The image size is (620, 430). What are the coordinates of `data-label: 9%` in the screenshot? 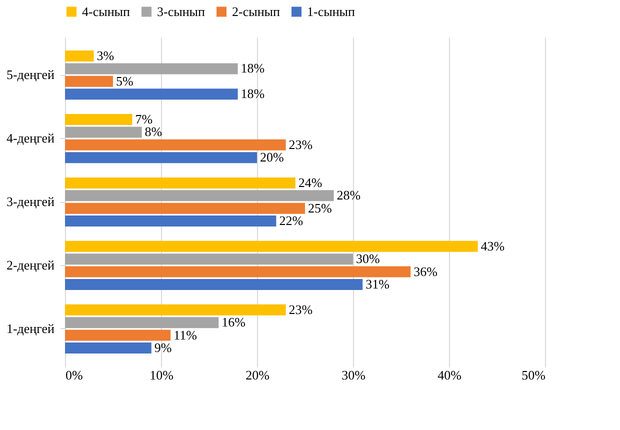 It's located at (163, 347).